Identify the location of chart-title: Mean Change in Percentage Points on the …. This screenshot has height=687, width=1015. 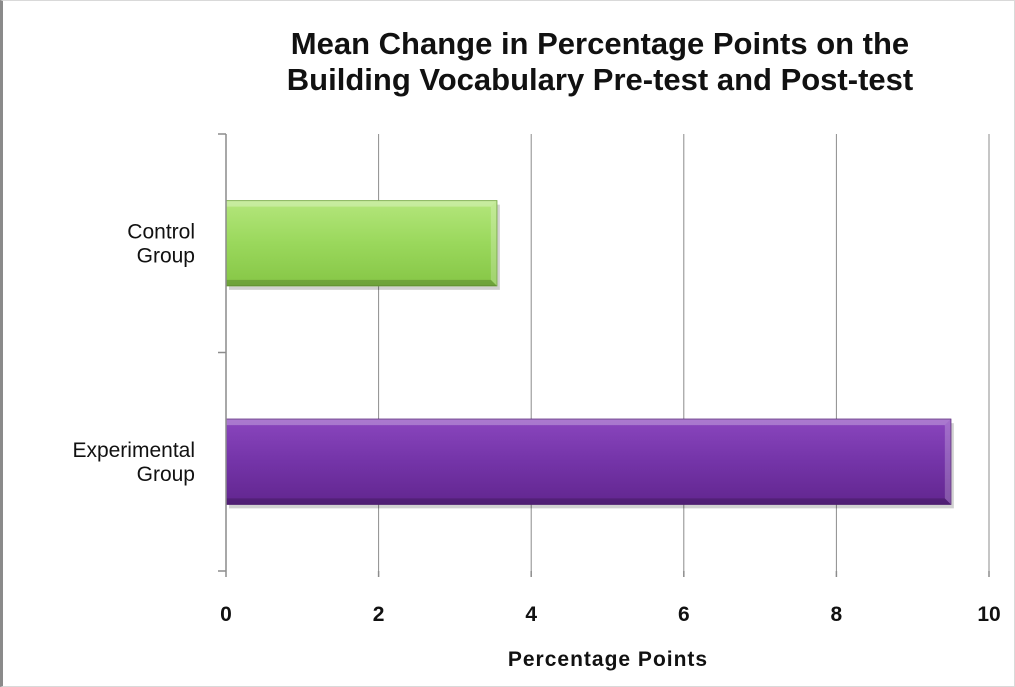
(600, 62).